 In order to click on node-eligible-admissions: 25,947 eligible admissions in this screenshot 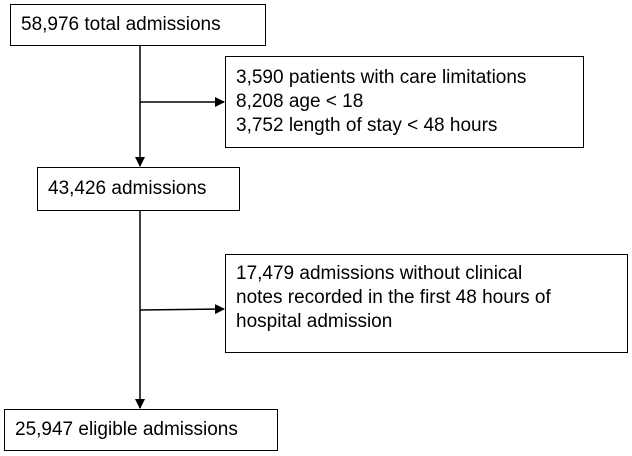, I will do `click(141, 430)`.